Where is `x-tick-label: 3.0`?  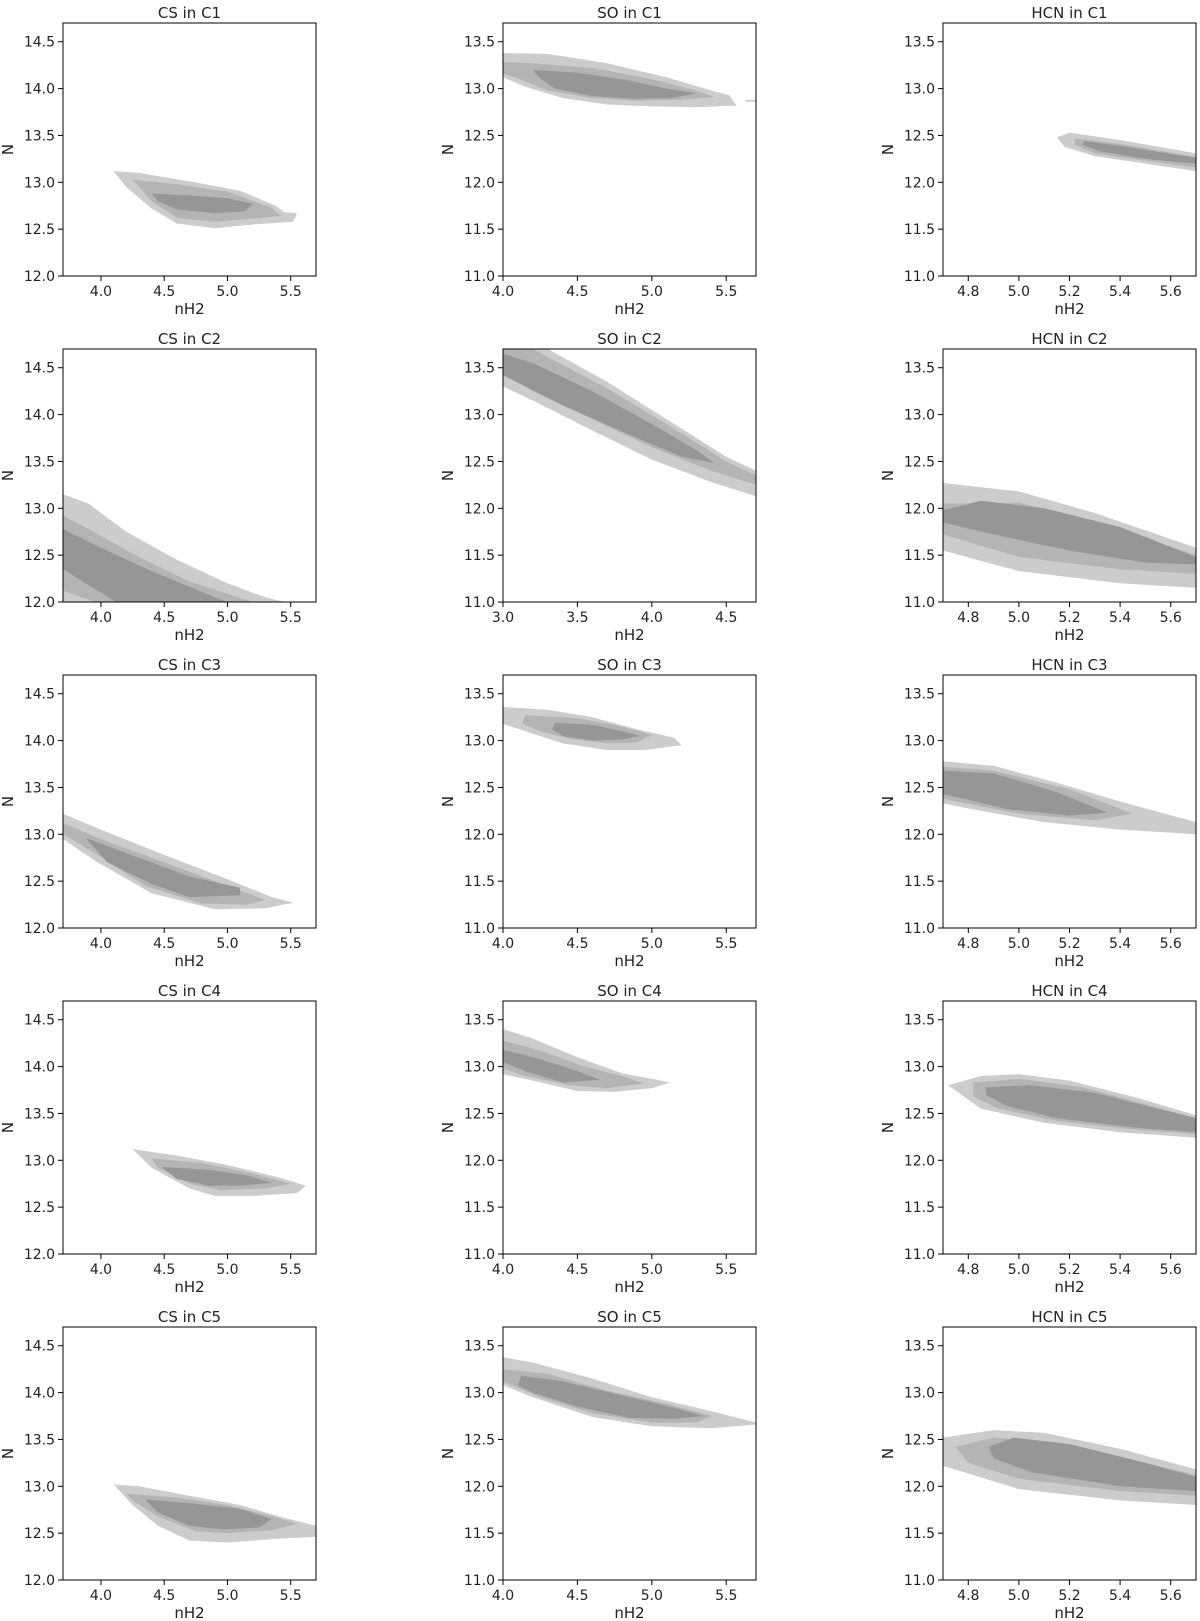 x-tick-label: 3.0 is located at coordinates (503, 618).